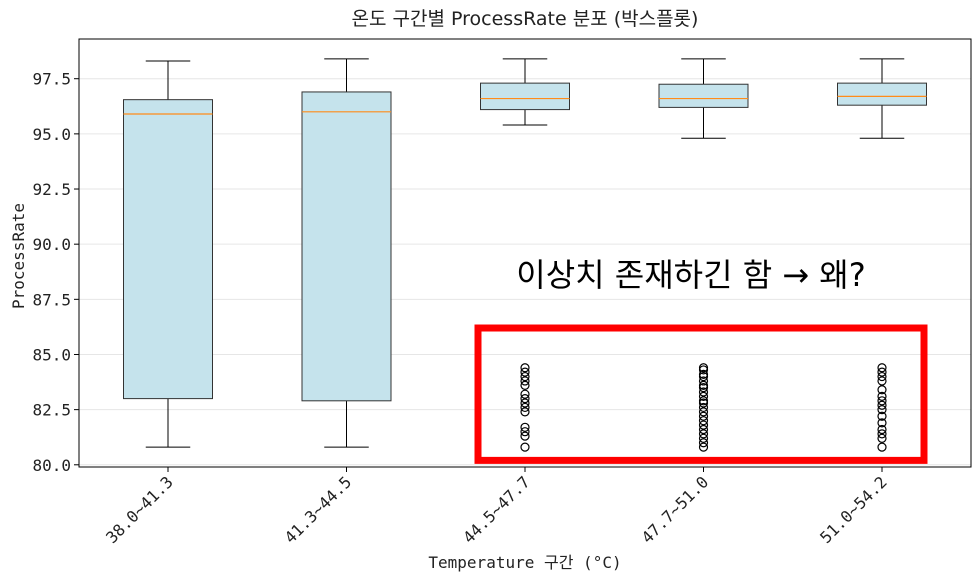  What do you see at coordinates (51, 79) in the screenshot?
I see `y-tick-label: 97.5` at bounding box center [51, 79].